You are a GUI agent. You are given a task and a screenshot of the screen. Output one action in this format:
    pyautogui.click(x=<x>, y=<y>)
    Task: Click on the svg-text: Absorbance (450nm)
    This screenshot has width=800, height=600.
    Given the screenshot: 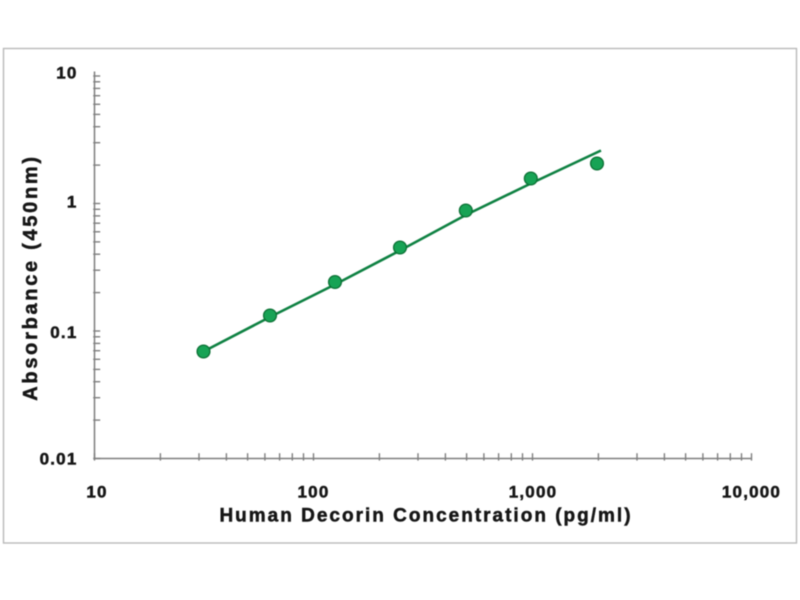 What is the action you would take?
    pyautogui.click(x=31, y=277)
    